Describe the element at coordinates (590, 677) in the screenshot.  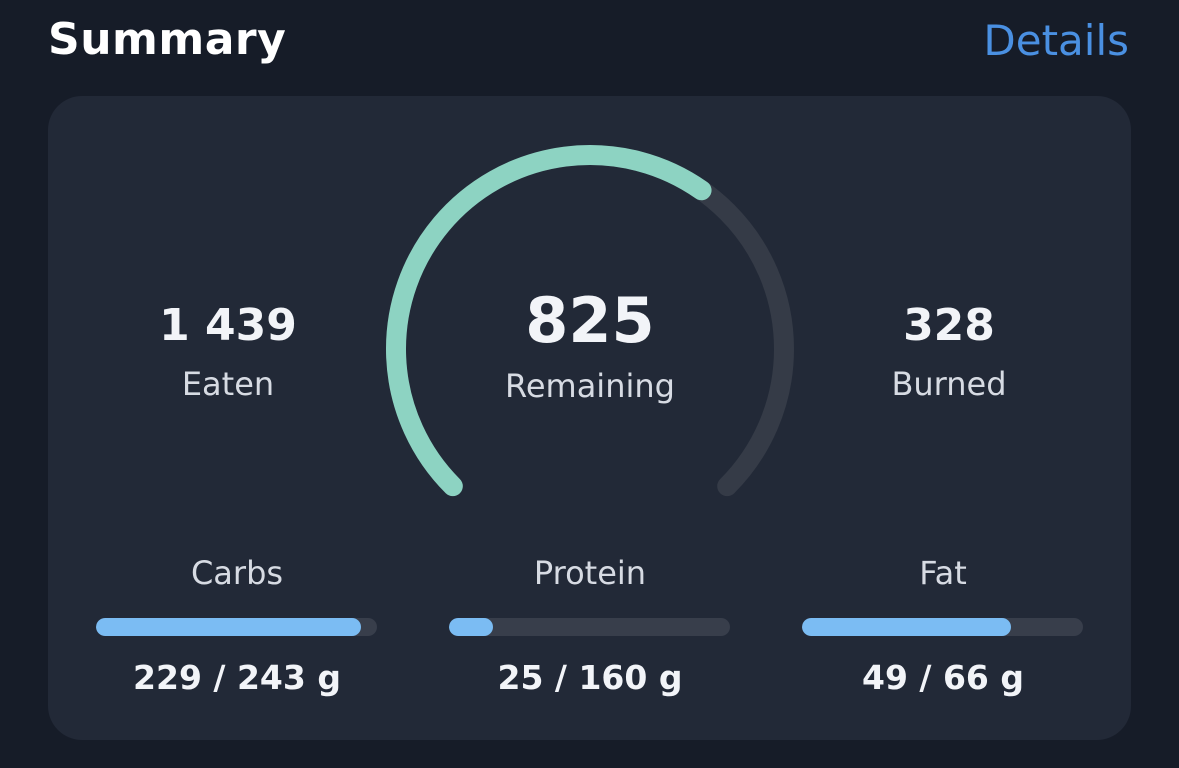
I see `macro-value: 25 / 160 g` at that location.